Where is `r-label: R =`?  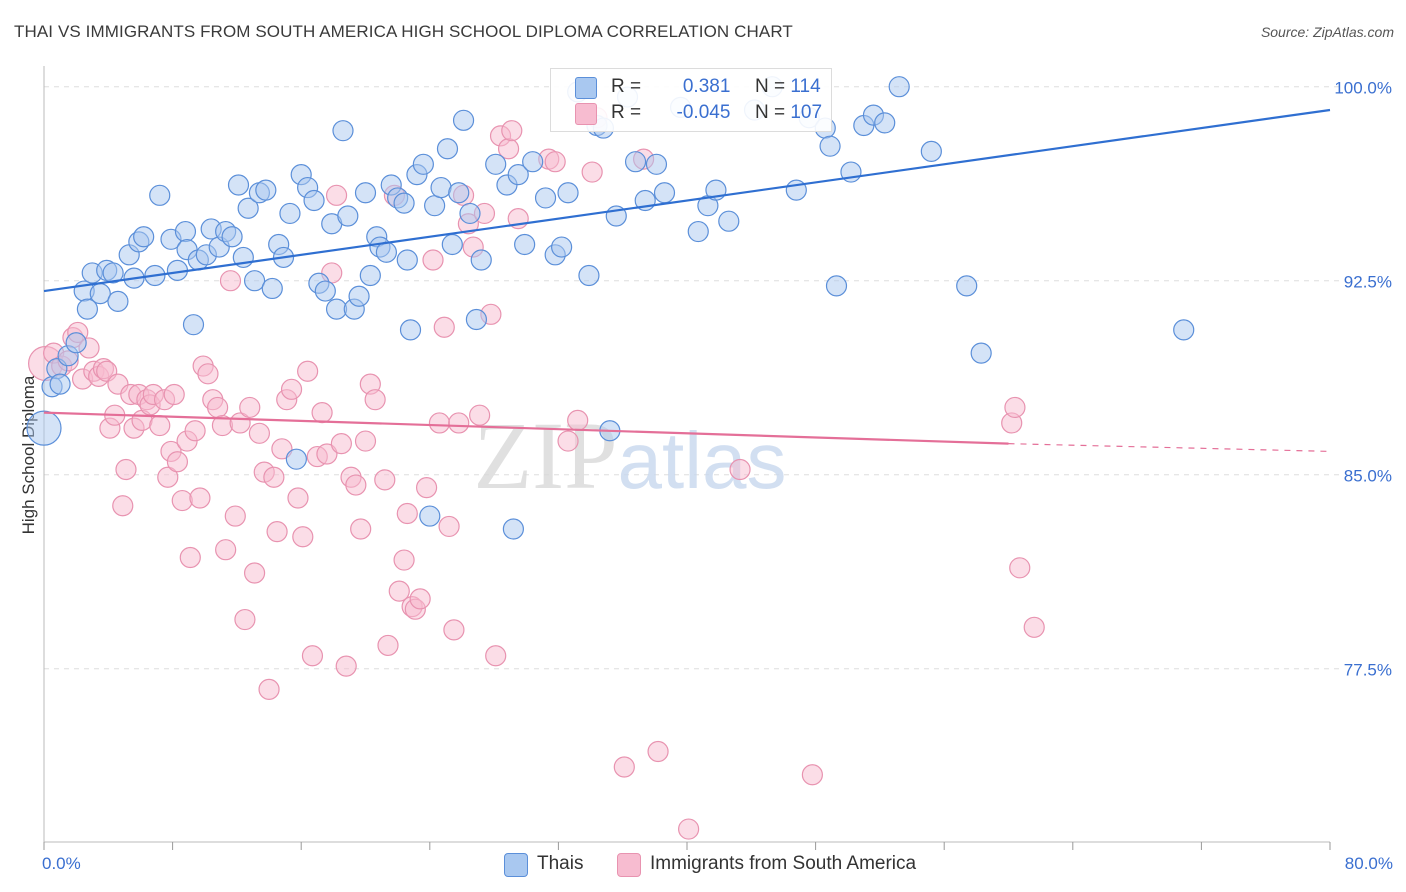
r-label: R = is located at coordinates (626, 112).